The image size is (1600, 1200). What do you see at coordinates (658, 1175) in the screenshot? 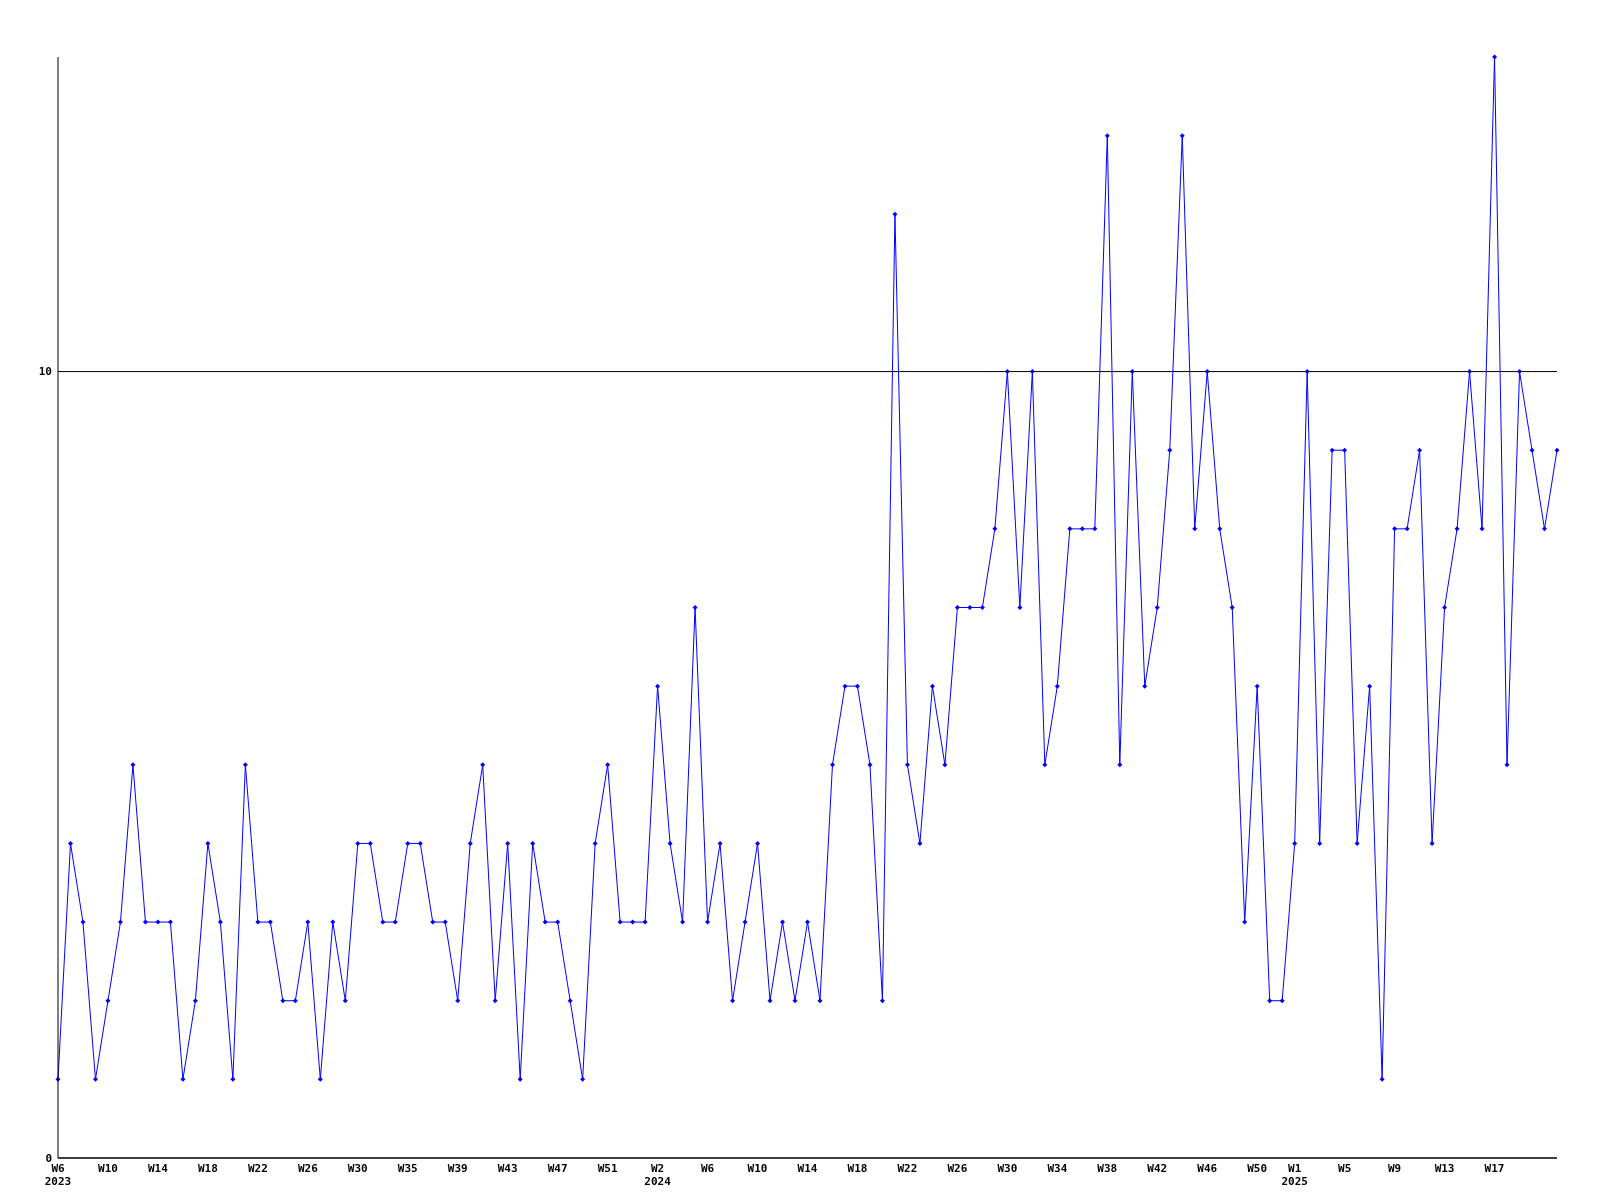
I see `x-tick-label: W2 2024` at bounding box center [658, 1175].